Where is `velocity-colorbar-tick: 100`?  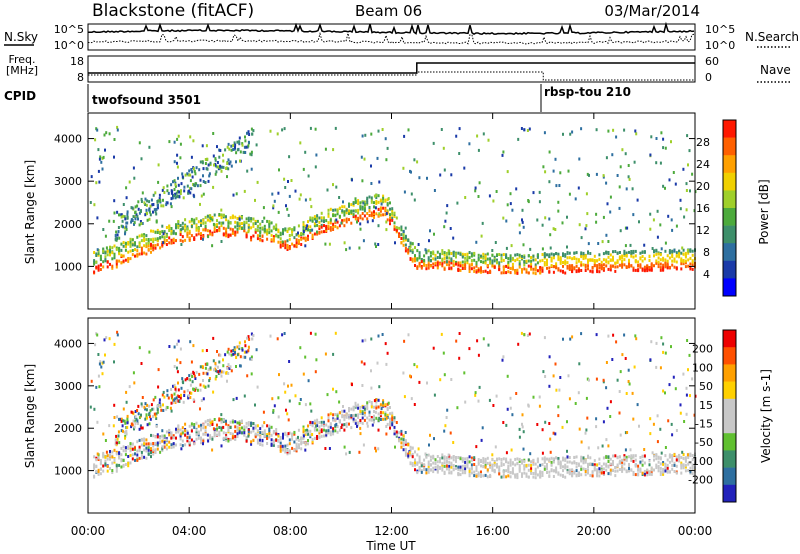 velocity-colorbar-tick: 100 is located at coordinates (702, 367).